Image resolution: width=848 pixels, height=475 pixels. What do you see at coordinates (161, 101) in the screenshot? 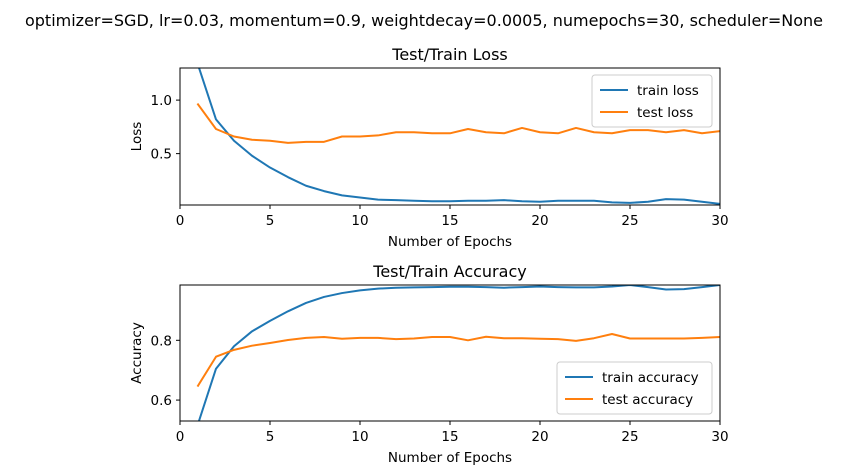
I see `y-tick-label: 1.0` at bounding box center [161, 101].